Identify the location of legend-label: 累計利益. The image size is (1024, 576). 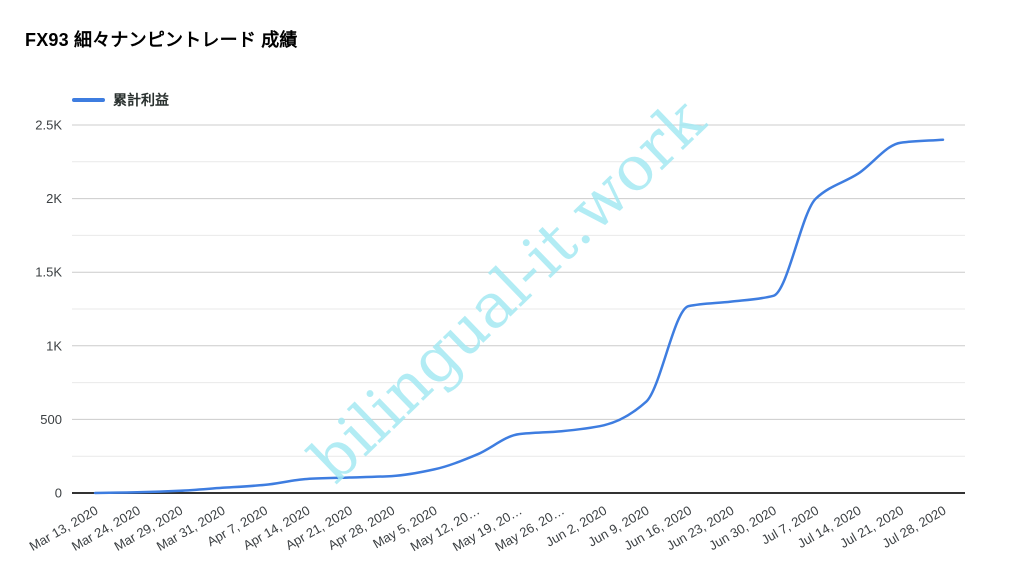
(141, 100).